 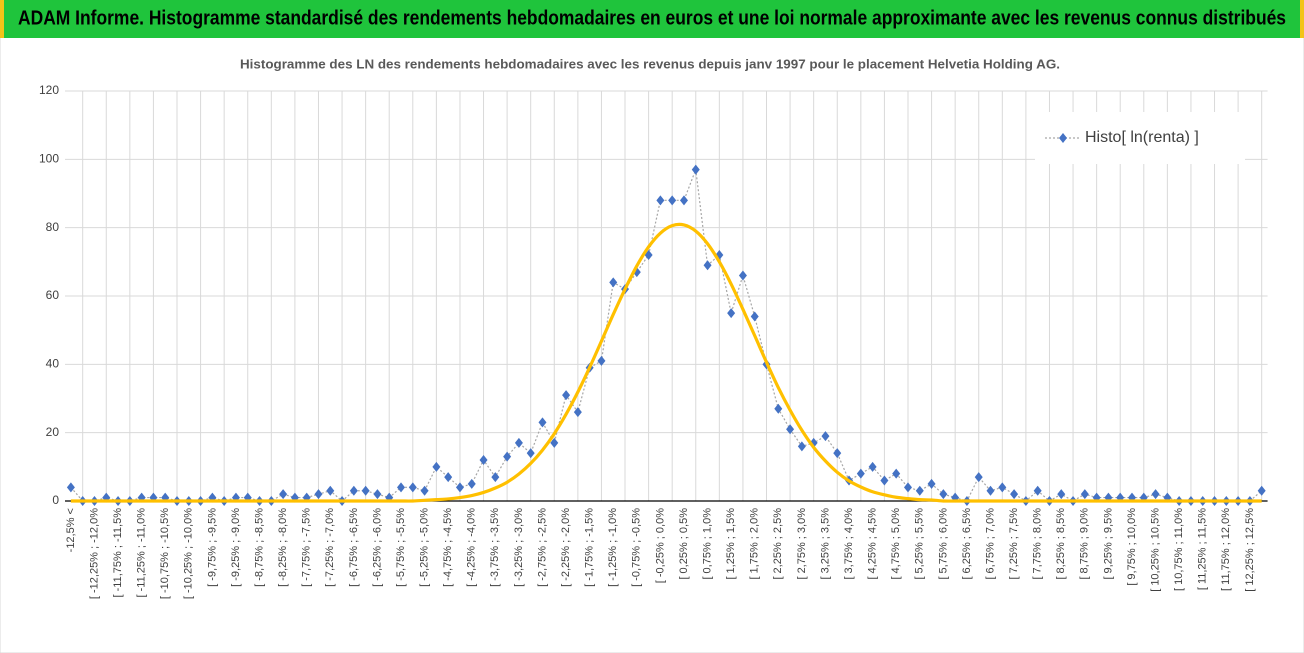 What do you see at coordinates (94, 553) in the screenshot?
I see `x-tick-label: [ -12,25% ; -12,0%` at bounding box center [94, 553].